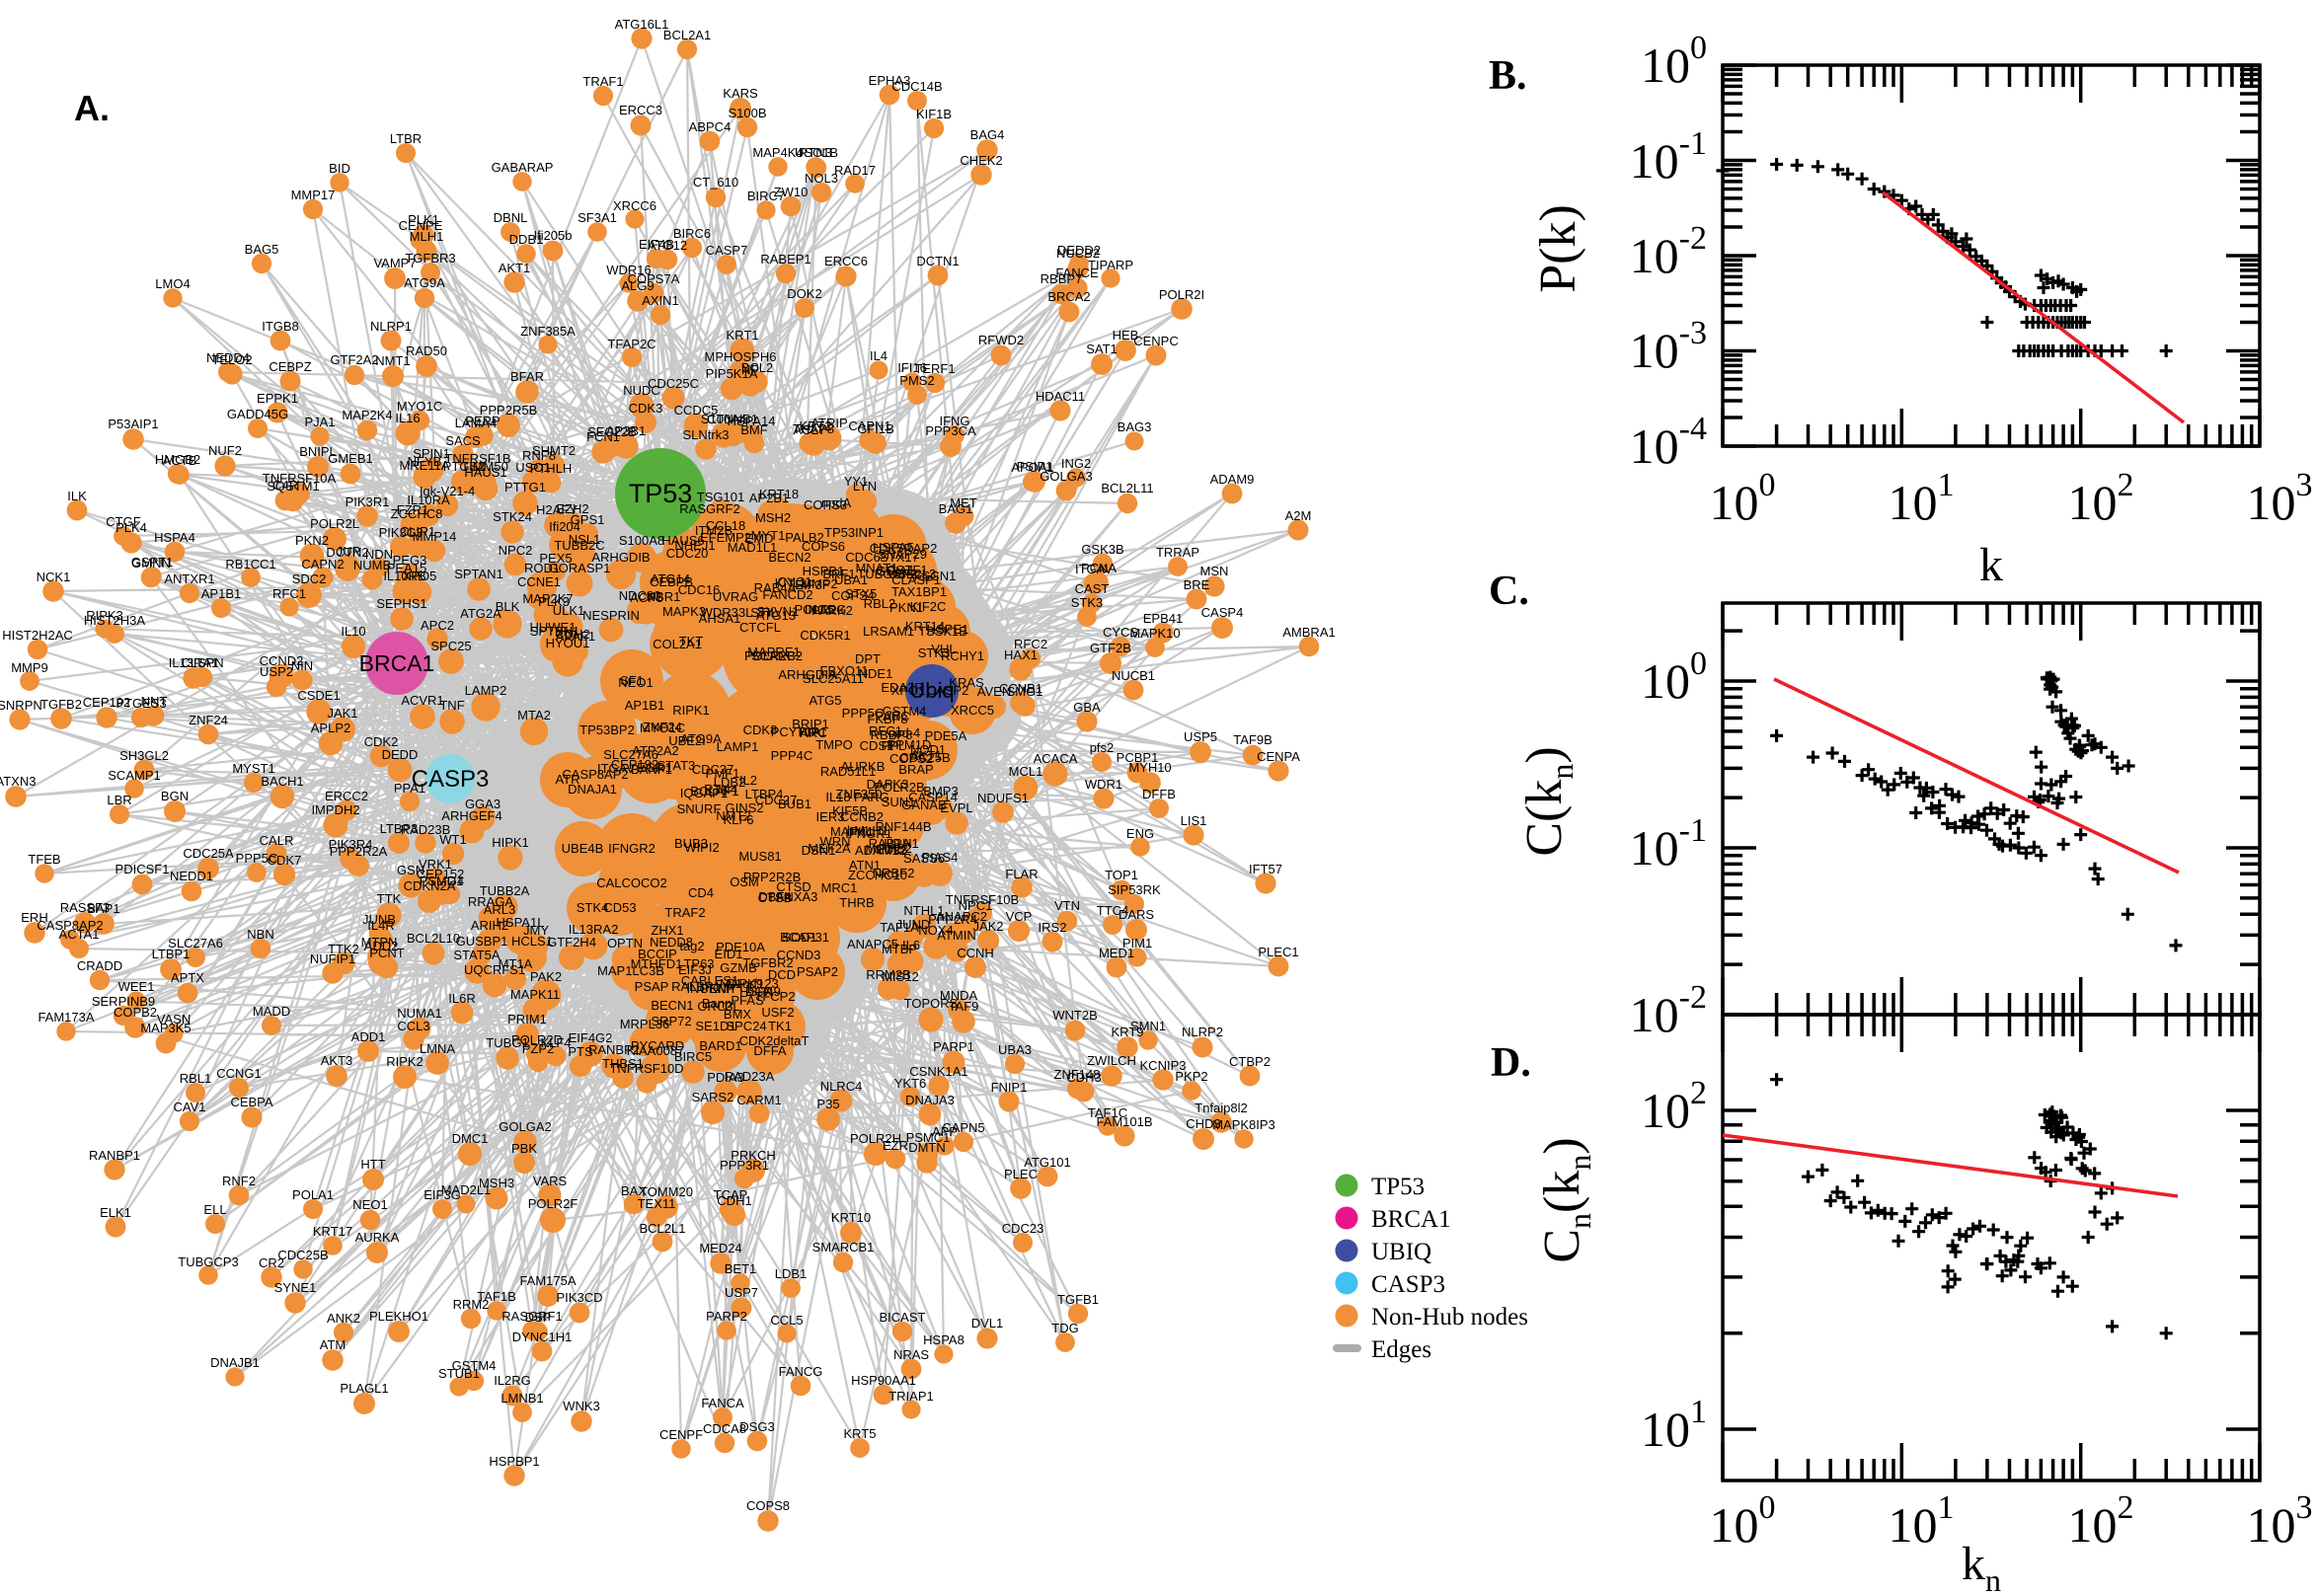 Image resolution: width=2316 pixels, height=1596 pixels. What do you see at coordinates (1023, 1228) in the screenshot?
I see `svg-text: CDC23` at bounding box center [1023, 1228].